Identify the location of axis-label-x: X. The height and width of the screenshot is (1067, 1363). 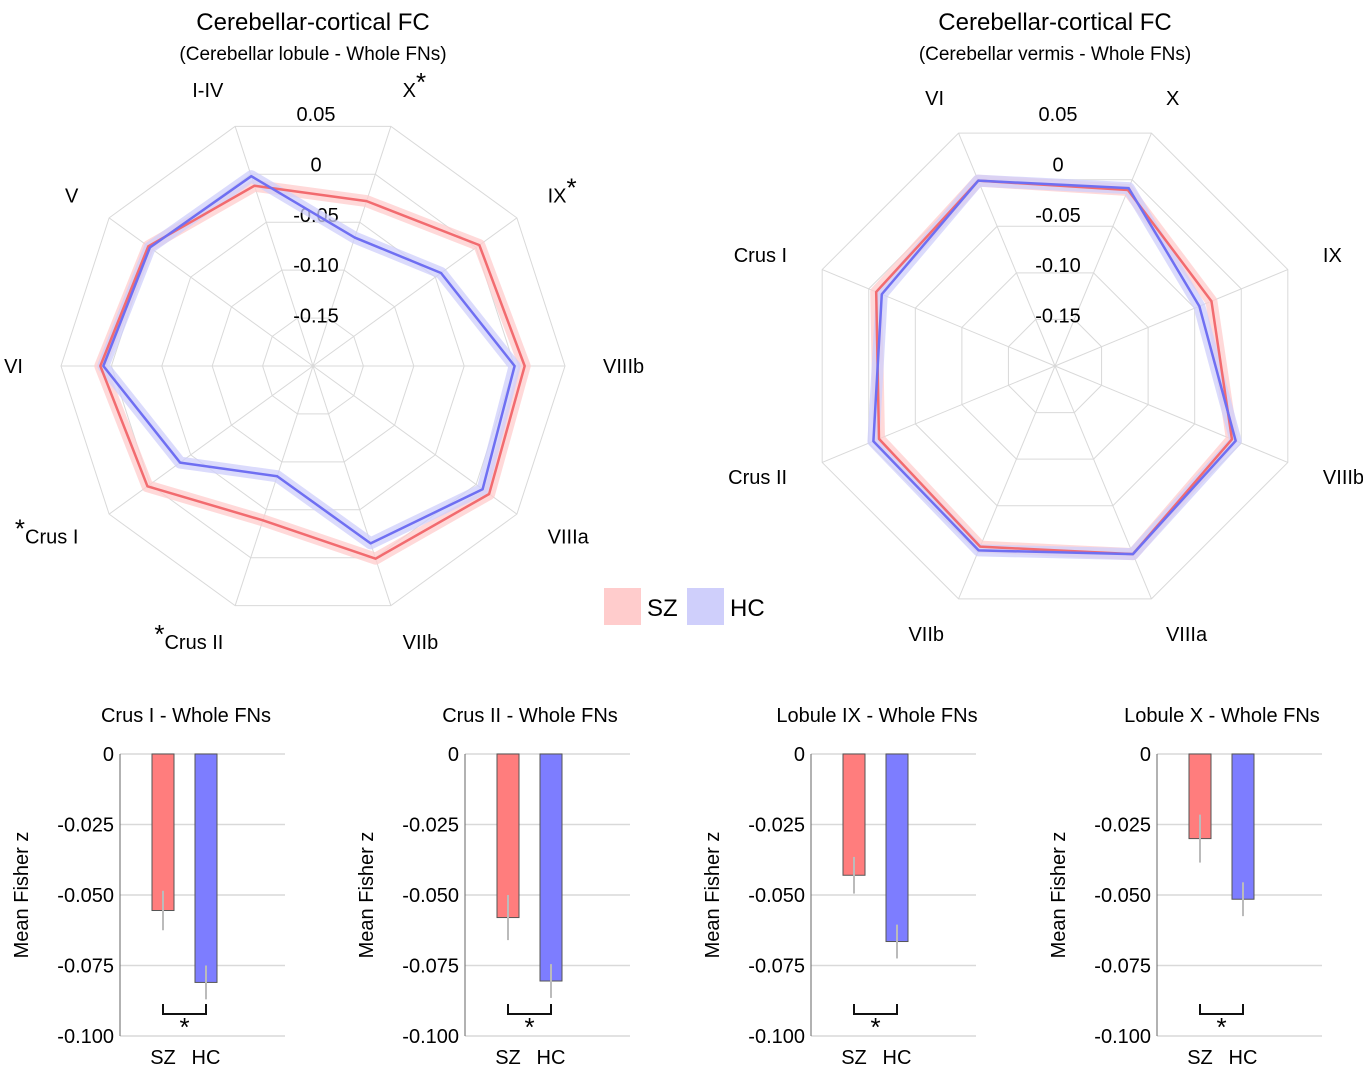
(1172, 99).